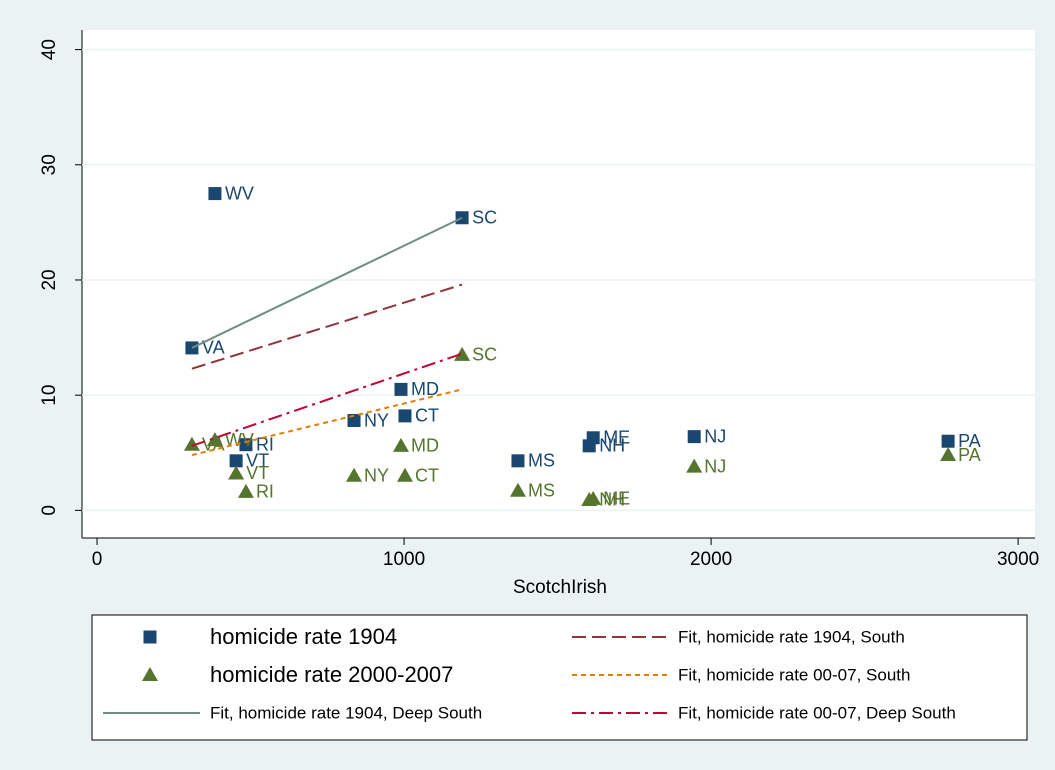 The height and width of the screenshot is (770, 1055). What do you see at coordinates (49, 49) in the screenshot?
I see `y-tick-label: 40` at bounding box center [49, 49].